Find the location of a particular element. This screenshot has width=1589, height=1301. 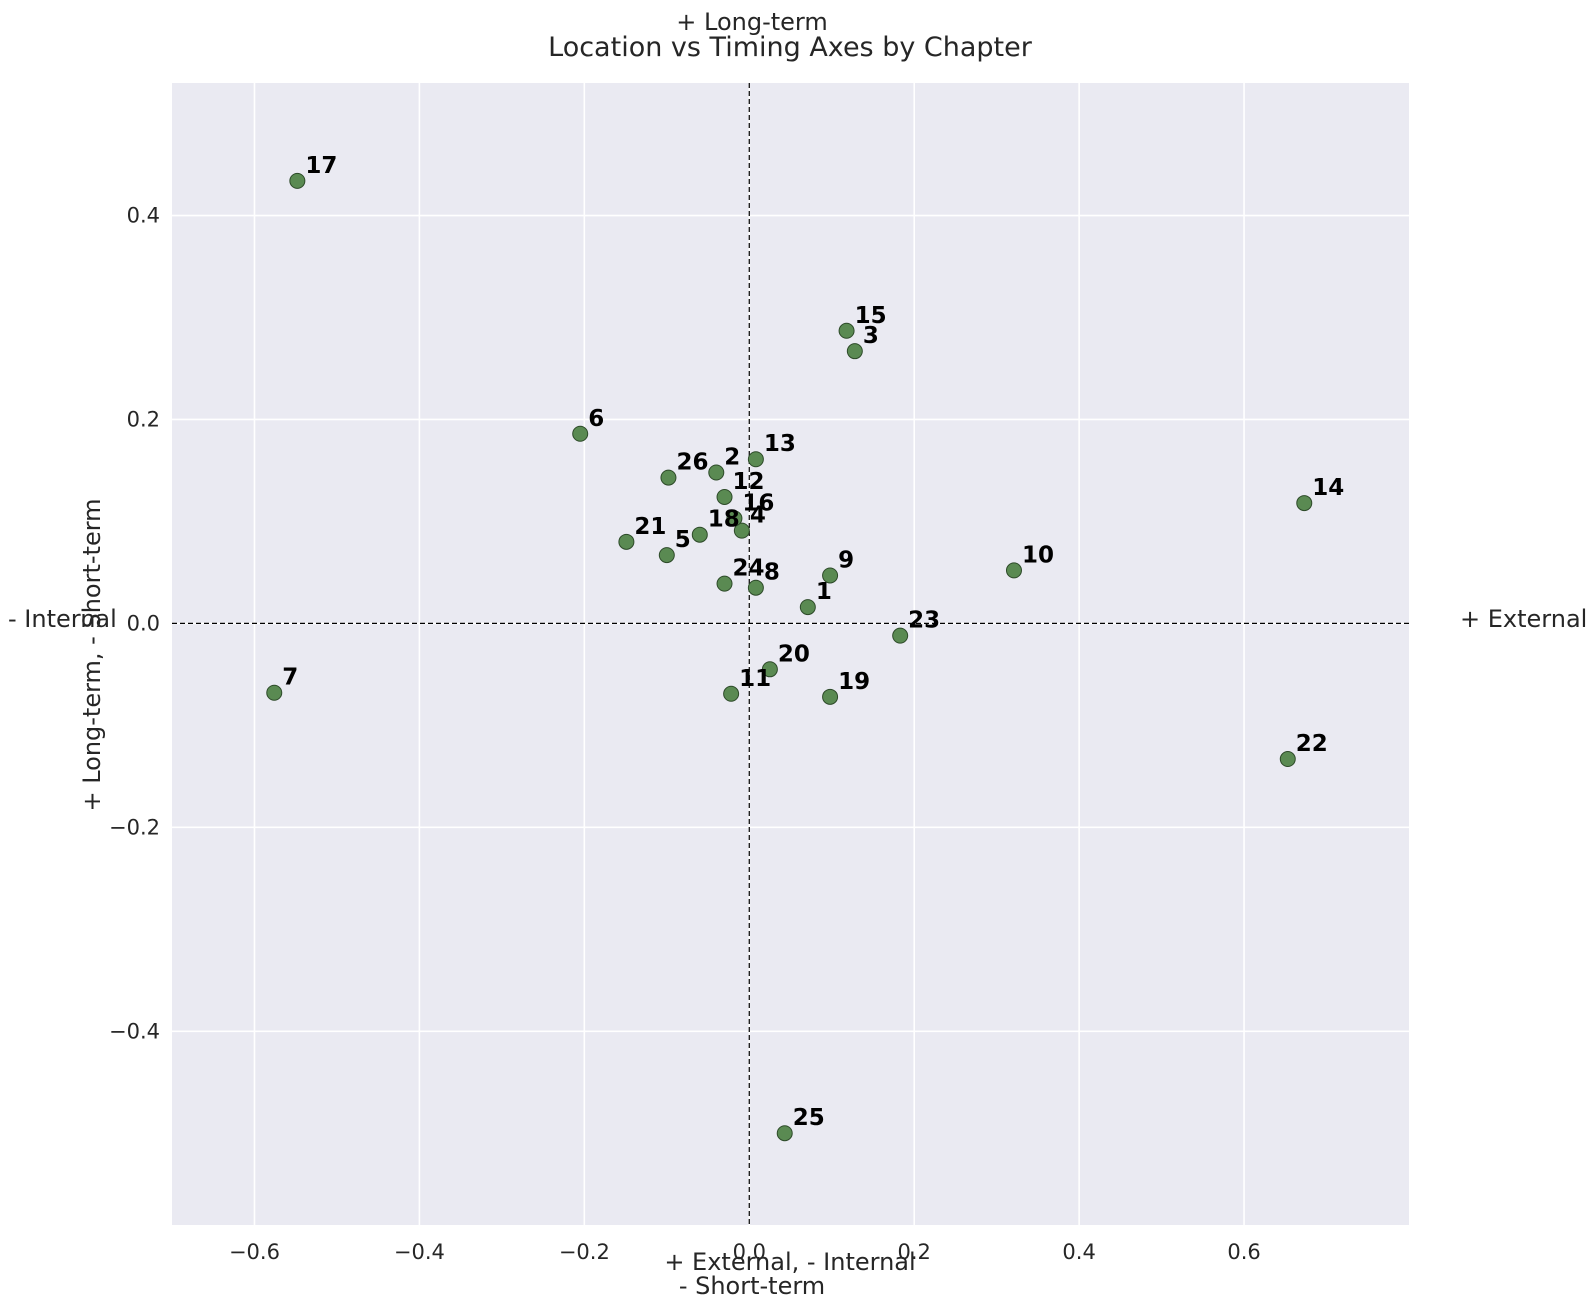

y-tick-label: −0.2 is located at coordinates (134, 827).